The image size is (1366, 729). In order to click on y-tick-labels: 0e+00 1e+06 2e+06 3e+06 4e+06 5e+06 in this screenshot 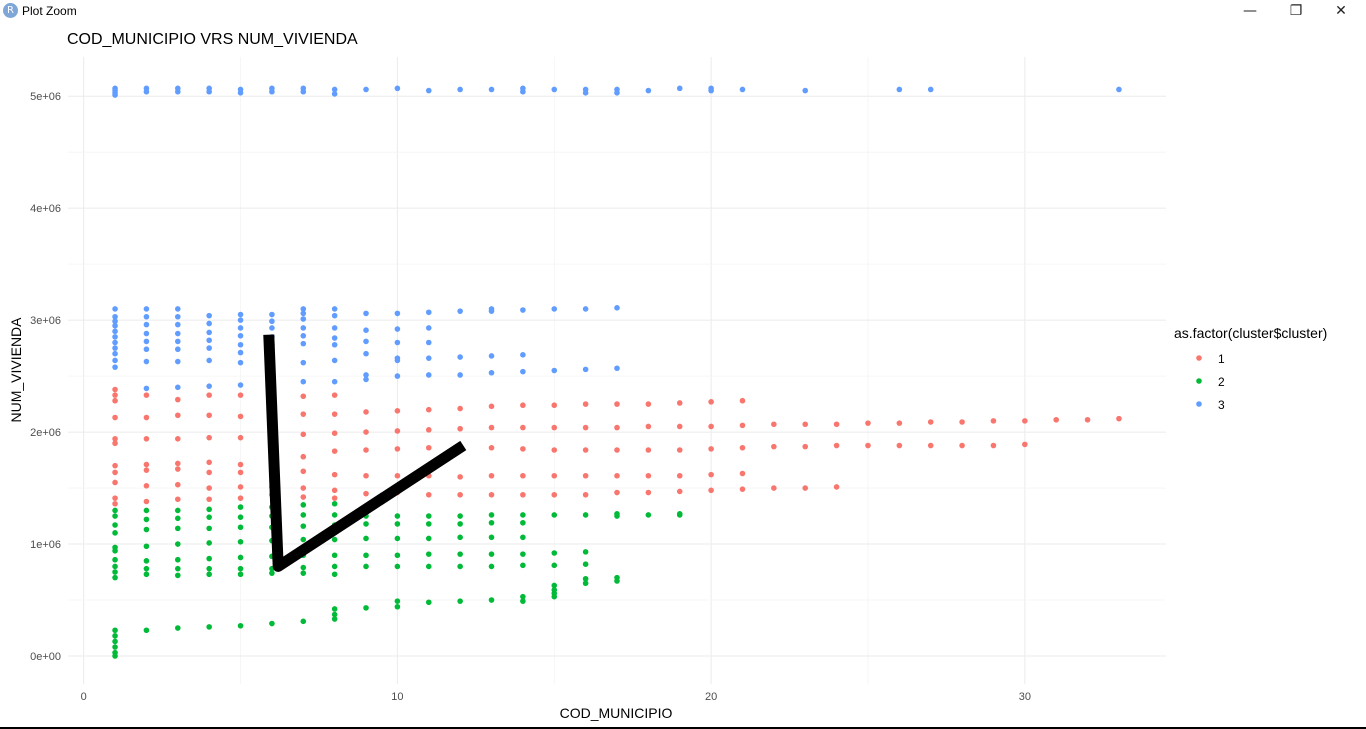, I will do `click(45, 377)`.